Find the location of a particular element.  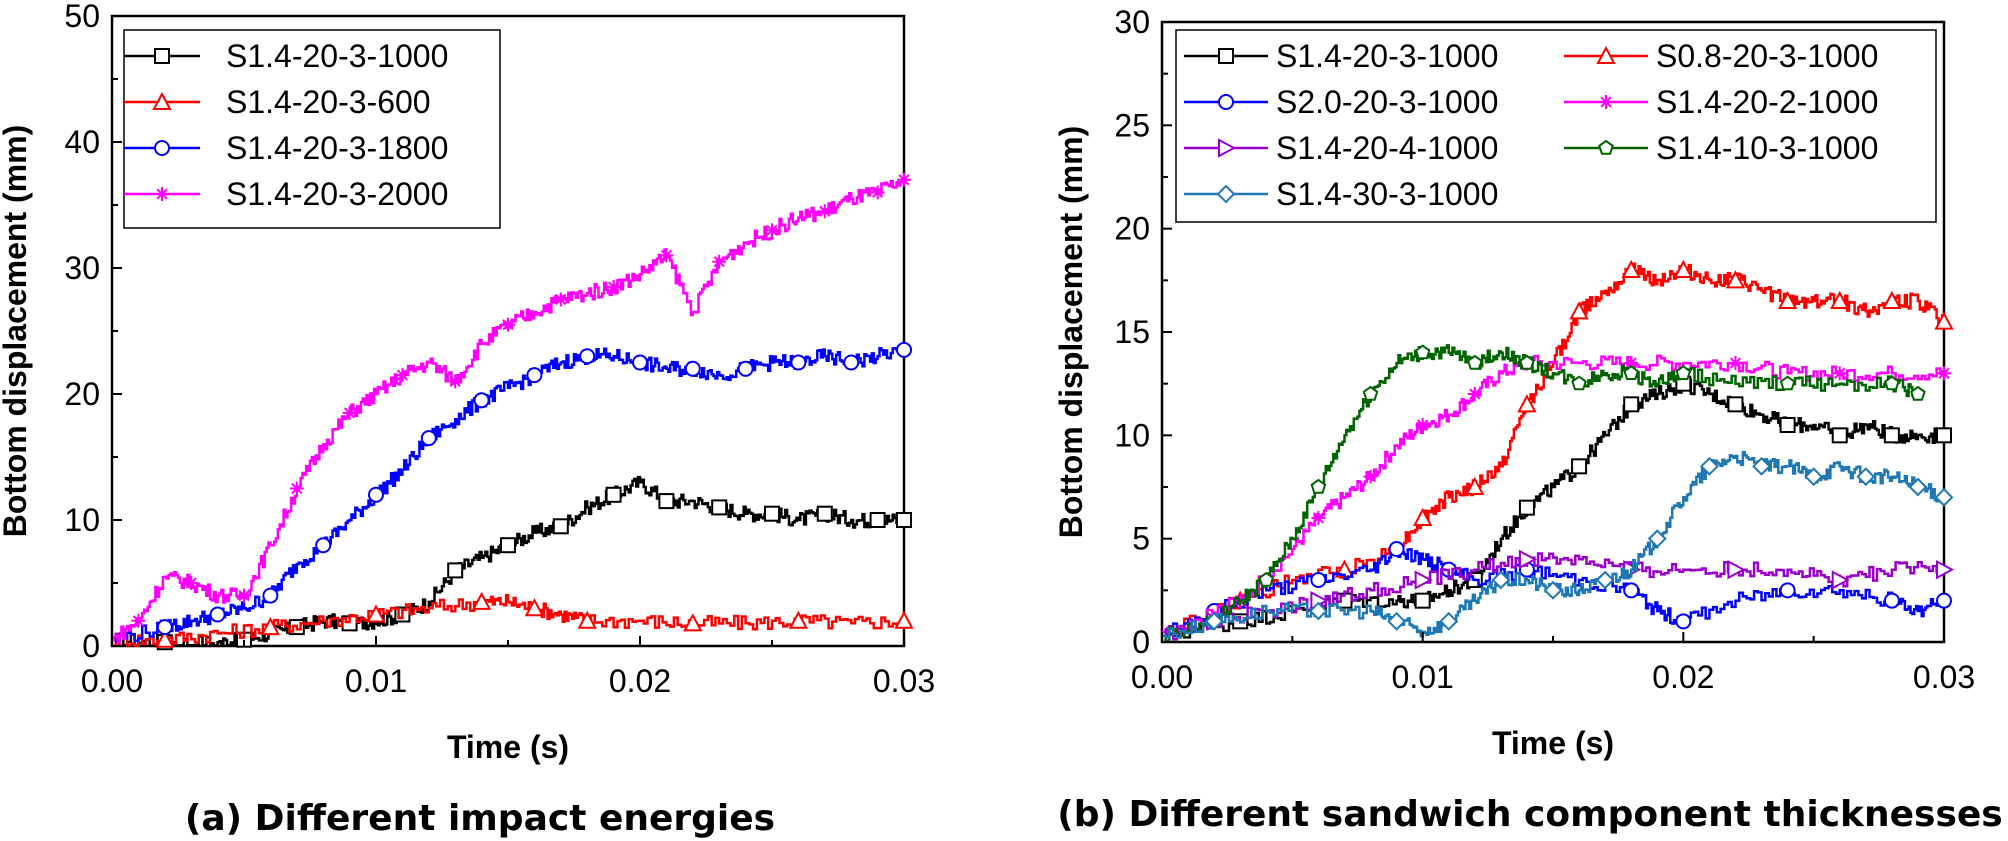

chart-a-legend-label-1: S1.4-20-3-1000 is located at coordinates (337, 56).